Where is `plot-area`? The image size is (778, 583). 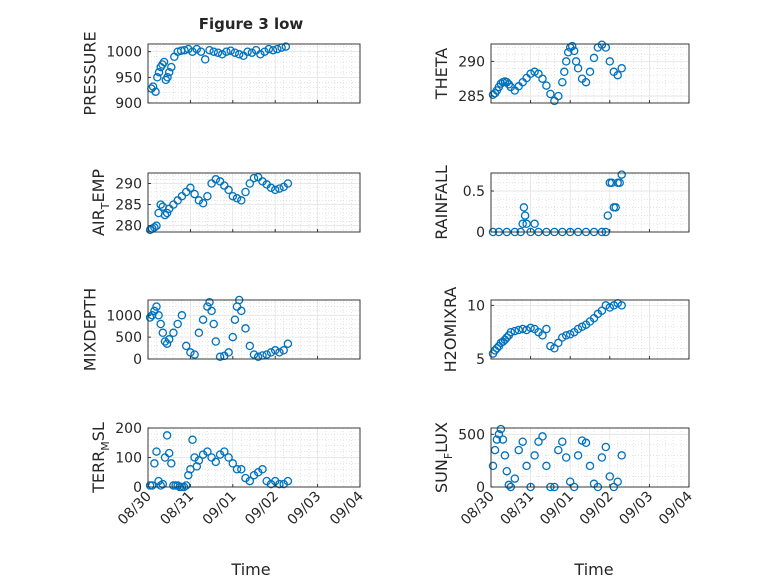 plot-area is located at coordinates (590, 73).